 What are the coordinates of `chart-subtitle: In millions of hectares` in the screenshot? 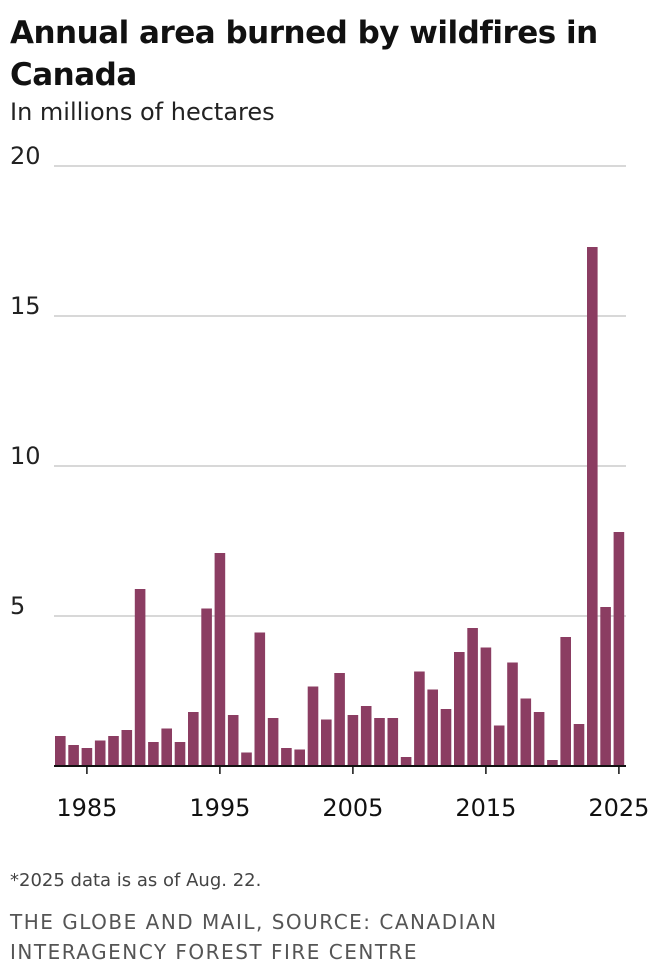 It's located at (142, 112).